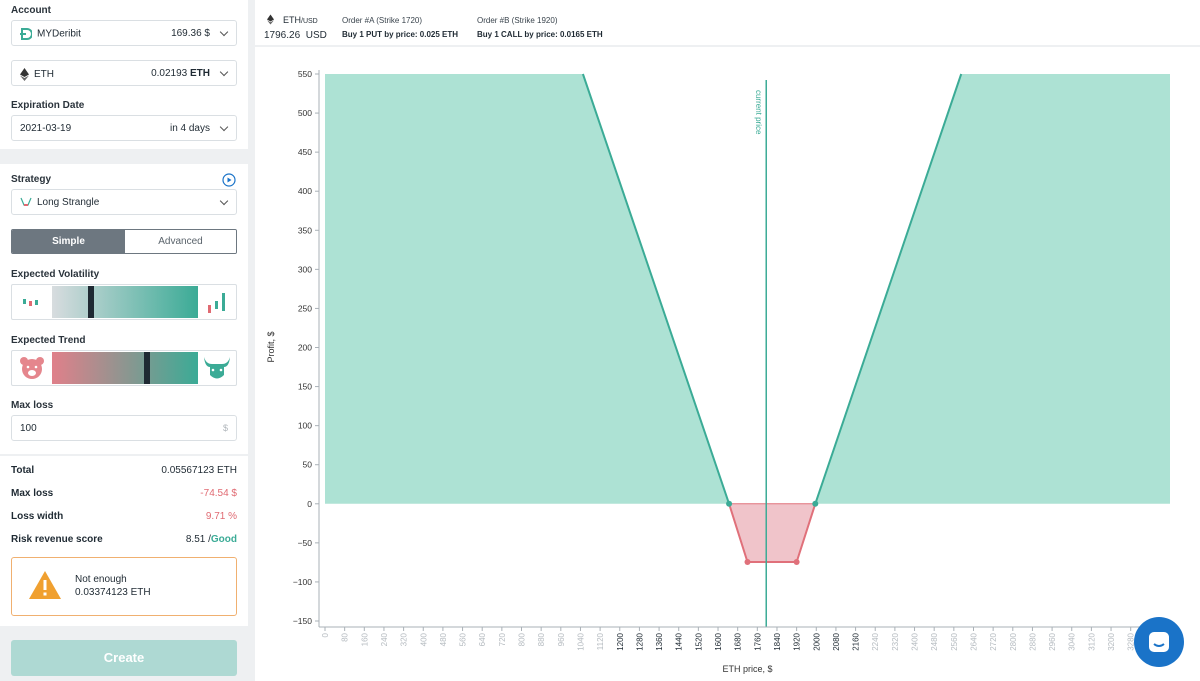 Image resolution: width=1200 pixels, height=681 pixels. Describe the element at coordinates (797, 641) in the screenshot. I see `x-tick-label: 1920` at that location.